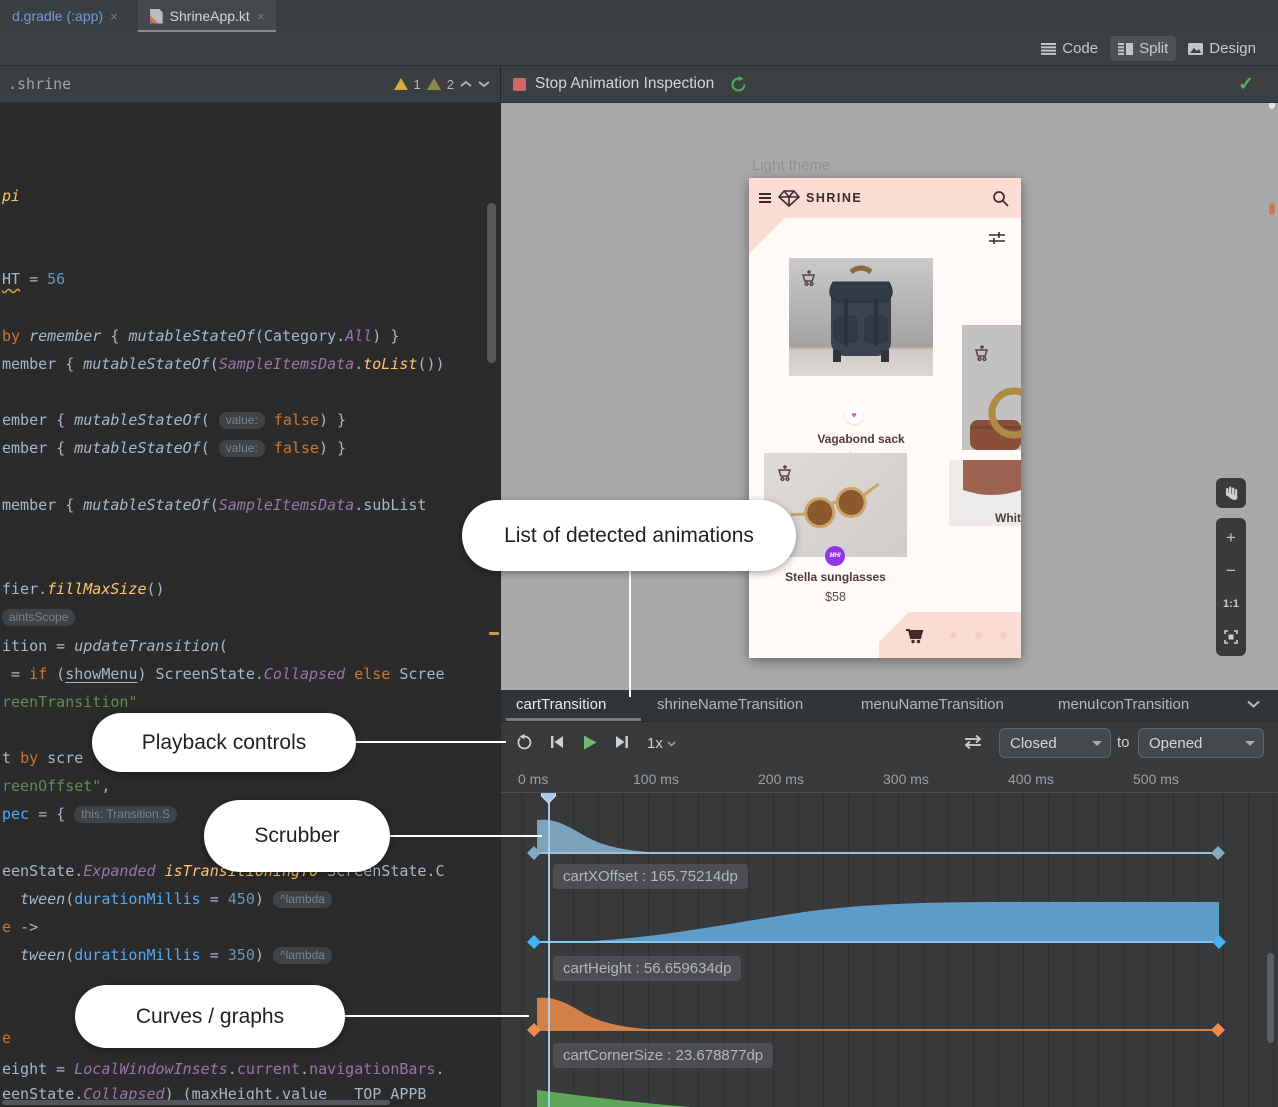  What do you see at coordinates (885, 198) in the screenshot?
I see `shrine-app-bar: SHRINE` at bounding box center [885, 198].